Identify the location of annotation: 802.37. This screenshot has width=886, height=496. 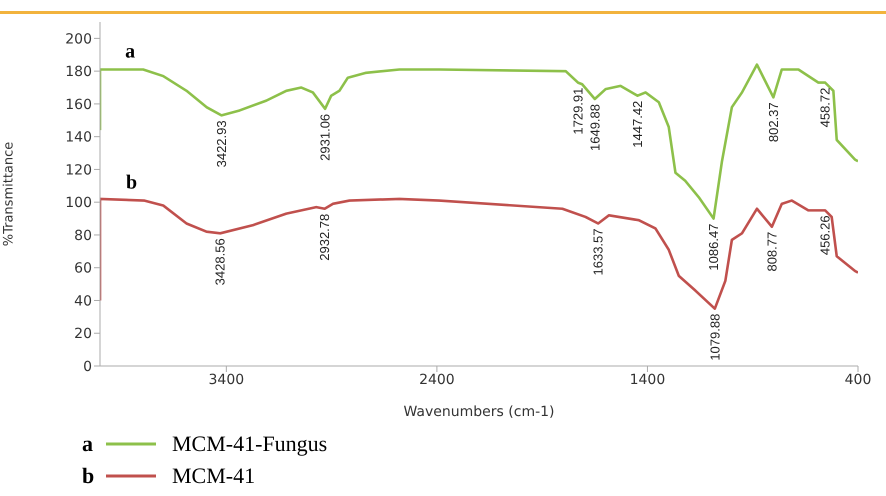
(773, 122).